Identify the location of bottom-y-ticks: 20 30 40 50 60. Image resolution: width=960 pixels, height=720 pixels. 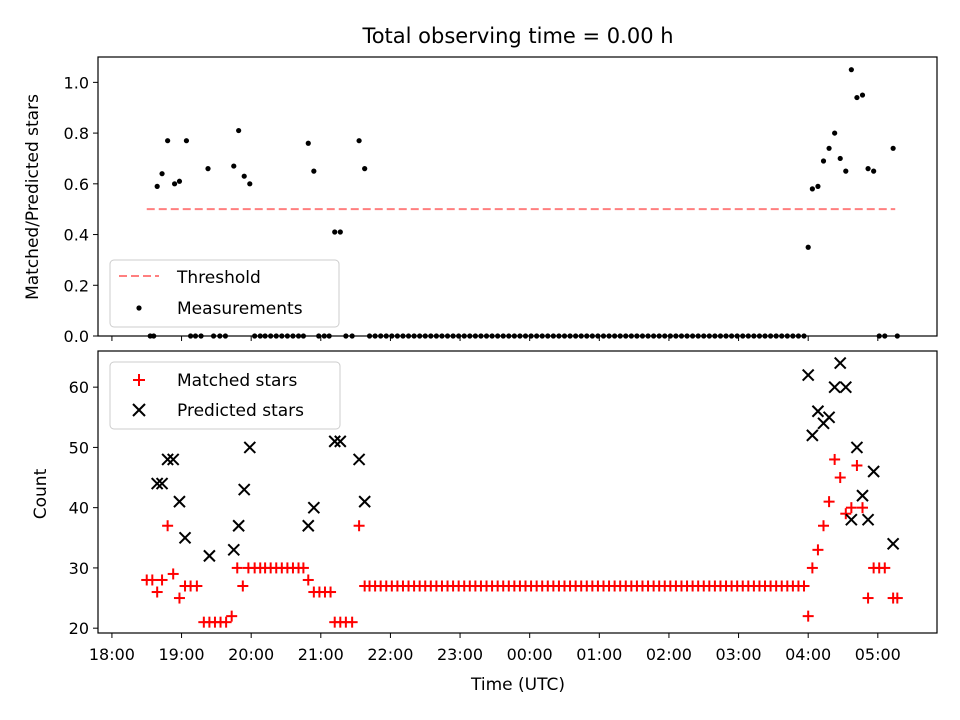
(83, 508).